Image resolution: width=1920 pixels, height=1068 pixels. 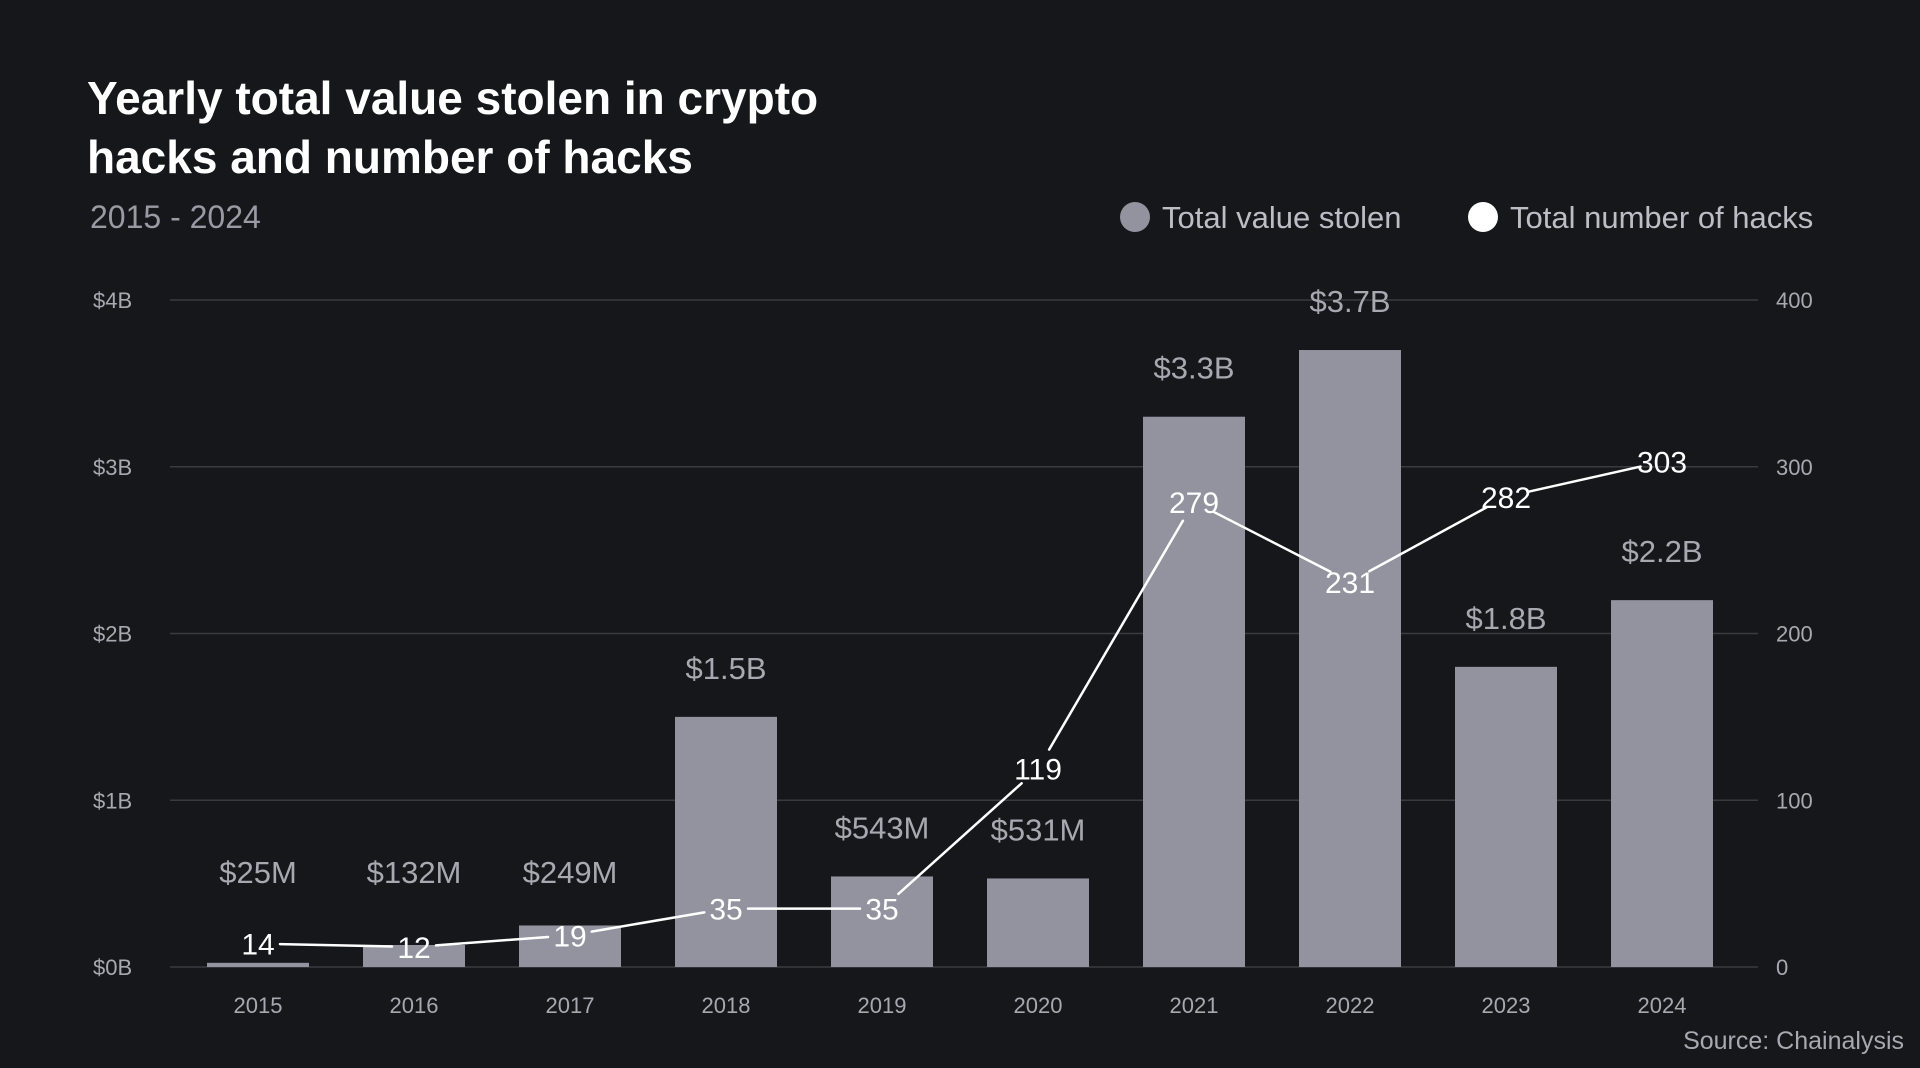 What do you see at coordinates (882, 827) in the screenshot?
I see `bar-value-label: $543M` at bounding box center [882, 827].